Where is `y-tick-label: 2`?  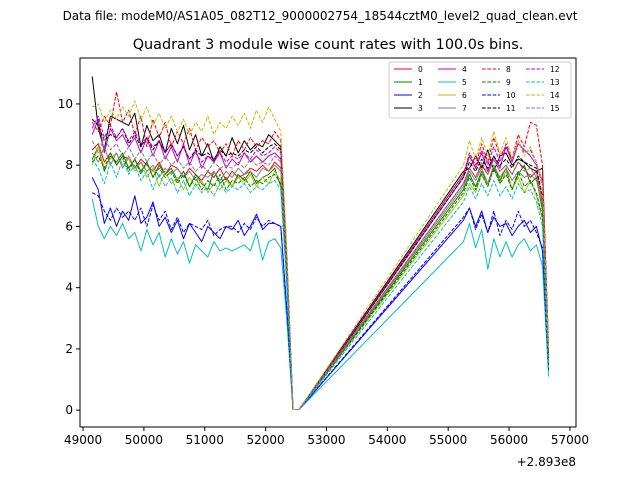
y-tick-label: 2 is located at coordinates (69, 349).